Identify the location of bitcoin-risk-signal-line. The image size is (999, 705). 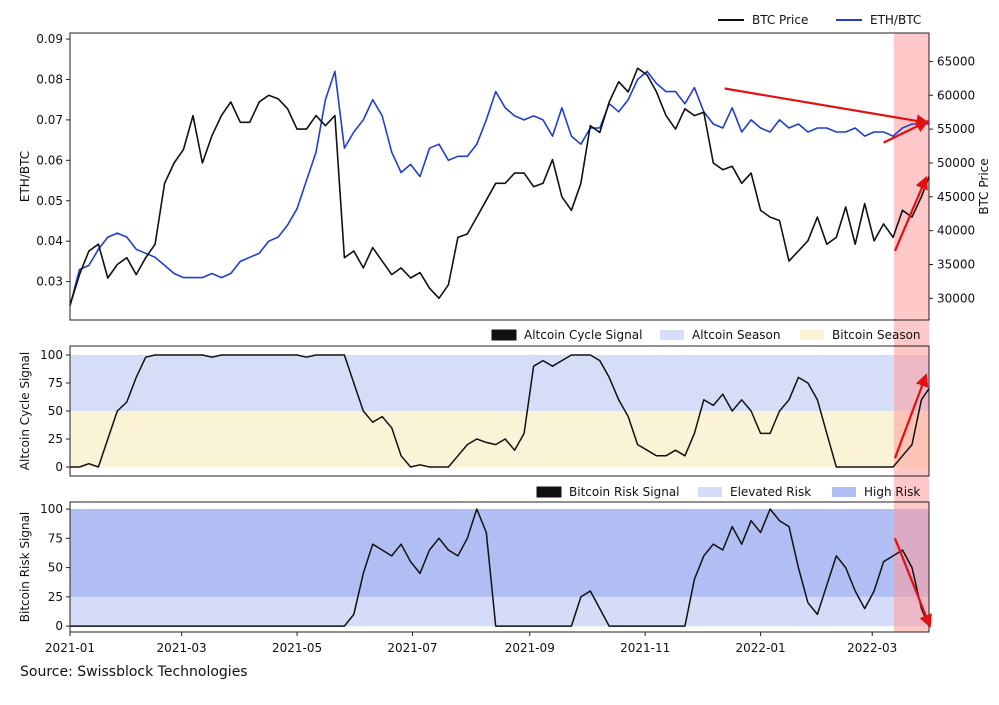
(500, 567).